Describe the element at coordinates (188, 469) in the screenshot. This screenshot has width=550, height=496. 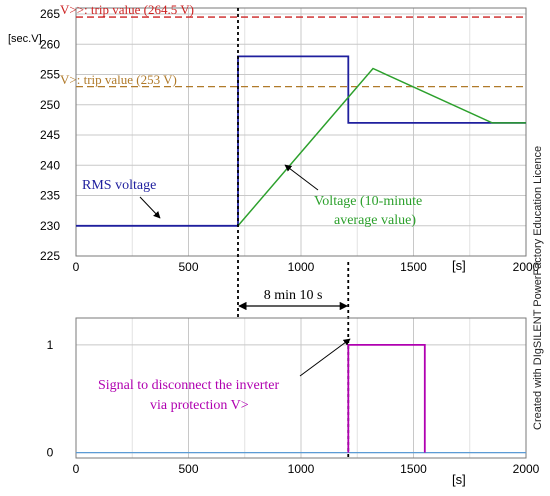
I see `bottom-x-tick-label: 500` at that location.